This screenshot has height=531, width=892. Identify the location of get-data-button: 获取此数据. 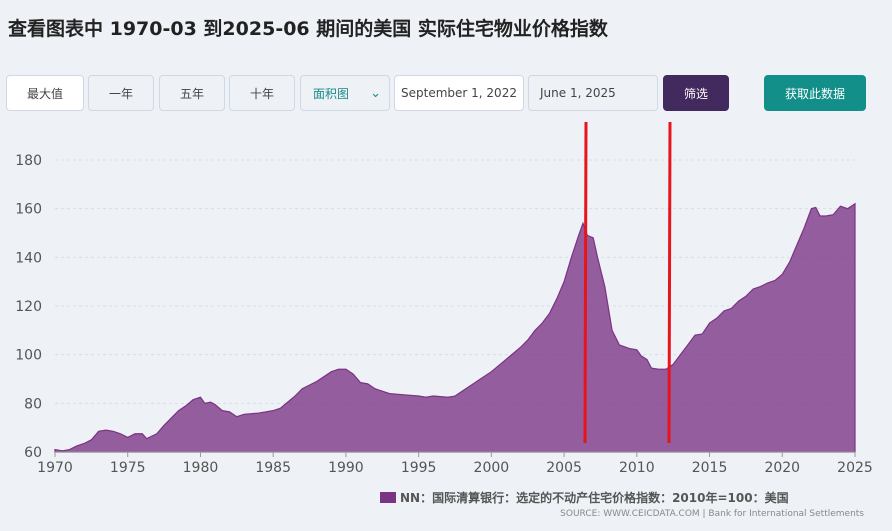
(815, 93).